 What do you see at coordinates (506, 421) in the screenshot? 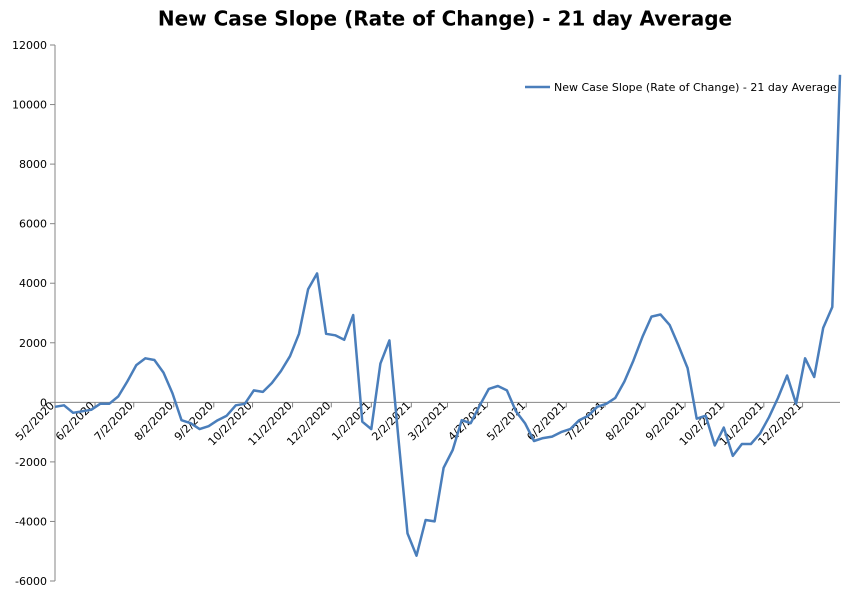
I see `x-tick-label: 5/2/2021` at bounding box center [506, 421].